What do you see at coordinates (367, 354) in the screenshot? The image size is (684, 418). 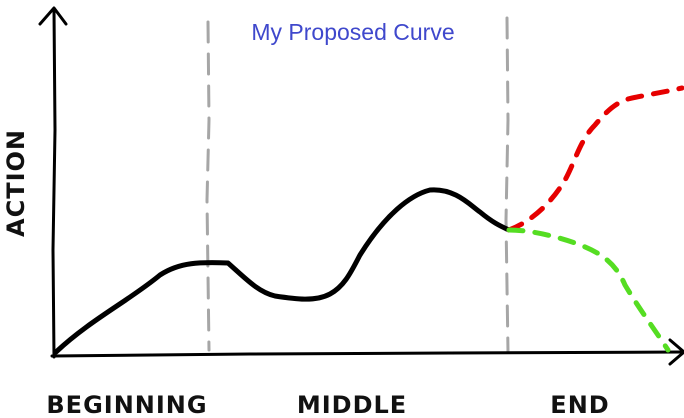 I see `x-axis-line` at bounding box center [367, 354].